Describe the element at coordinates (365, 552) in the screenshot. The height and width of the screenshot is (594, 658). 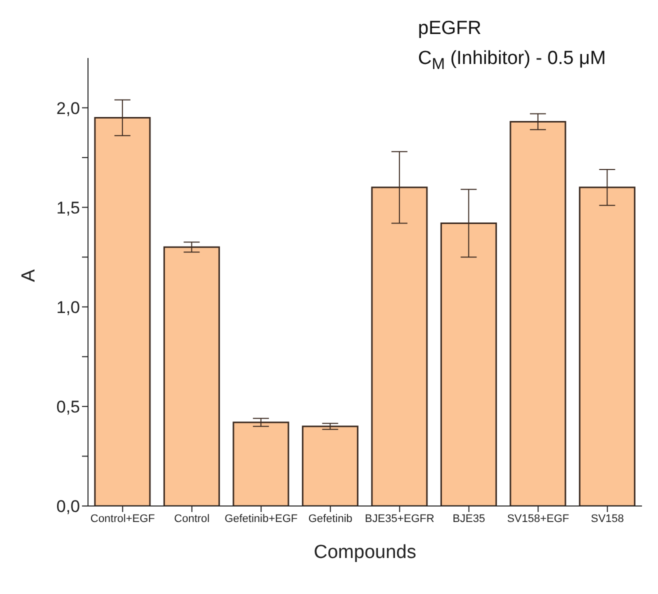
I see `x-axis-title: Compounds` at that location.